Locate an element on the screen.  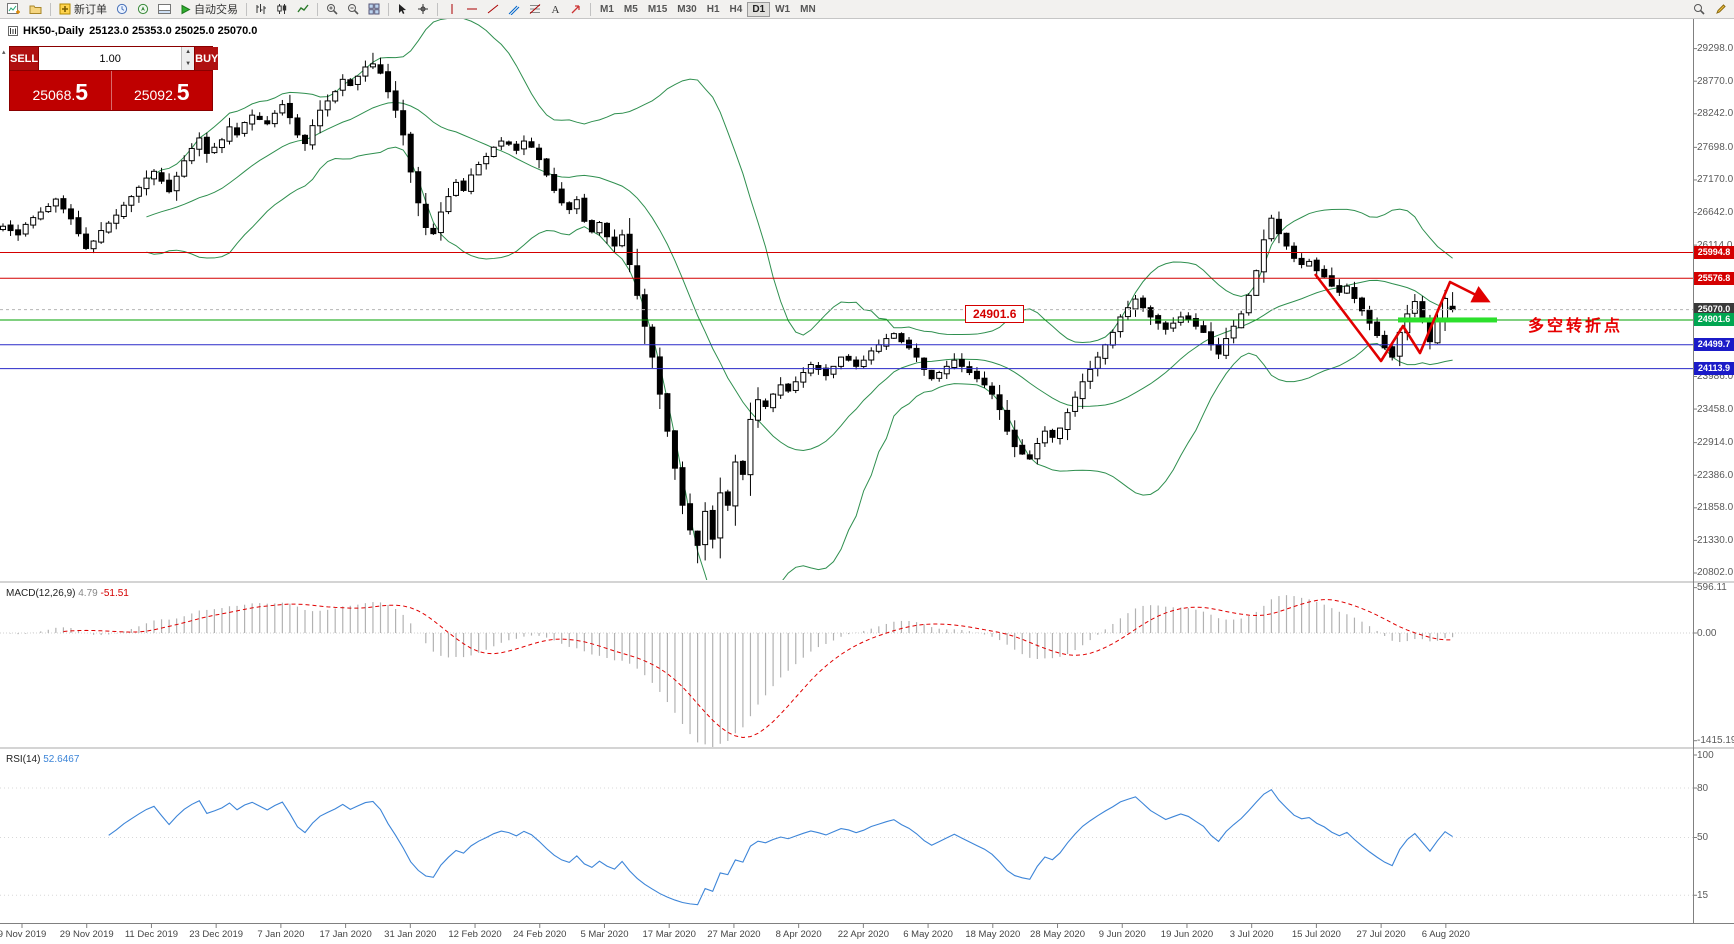
candle-chart-button is located at coordinates (282, 9).